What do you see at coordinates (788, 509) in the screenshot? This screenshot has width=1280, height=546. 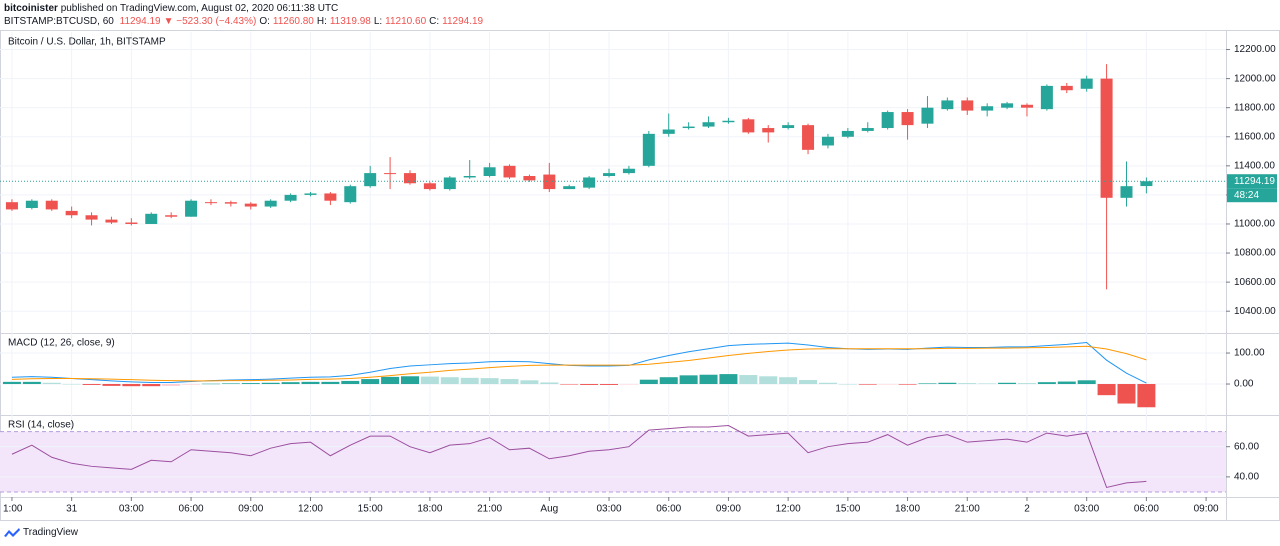 I see `x-tick-label: 12:00` at bounding box center [788, 509].